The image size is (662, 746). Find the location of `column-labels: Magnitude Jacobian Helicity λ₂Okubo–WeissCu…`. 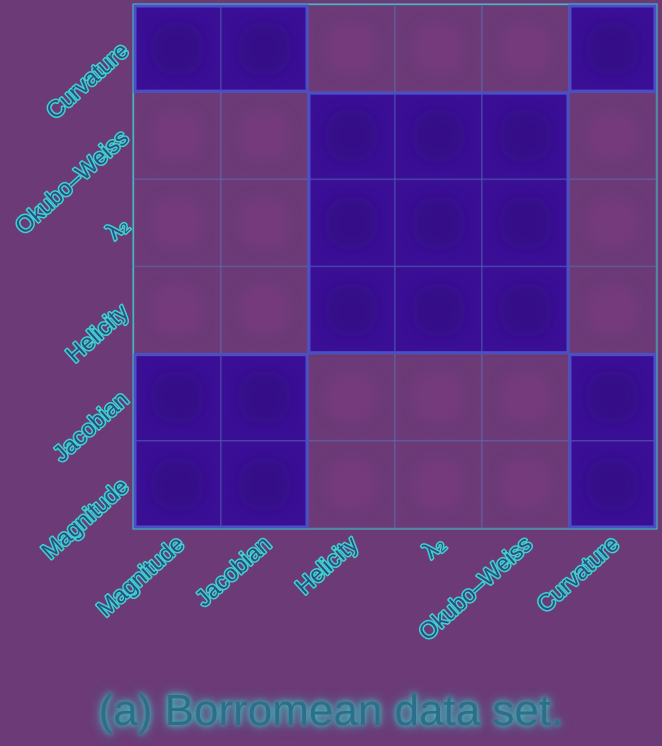

column-labels: Magnitude Jacobian Helicity λ₂Okubo–WeissCu… is located at coordinates (357, 588).